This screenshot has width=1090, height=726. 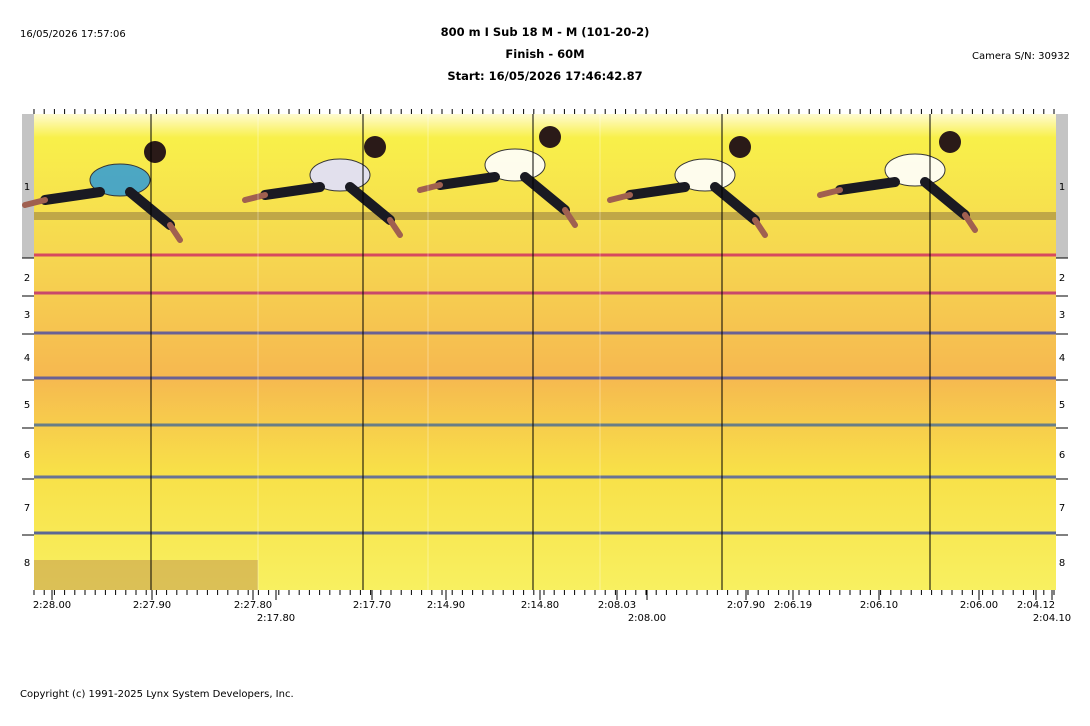 What do you see at coordinates (152, 605) in the screenshot?
I see `time-label: 2:27.90` at bounding box center [152, 605].